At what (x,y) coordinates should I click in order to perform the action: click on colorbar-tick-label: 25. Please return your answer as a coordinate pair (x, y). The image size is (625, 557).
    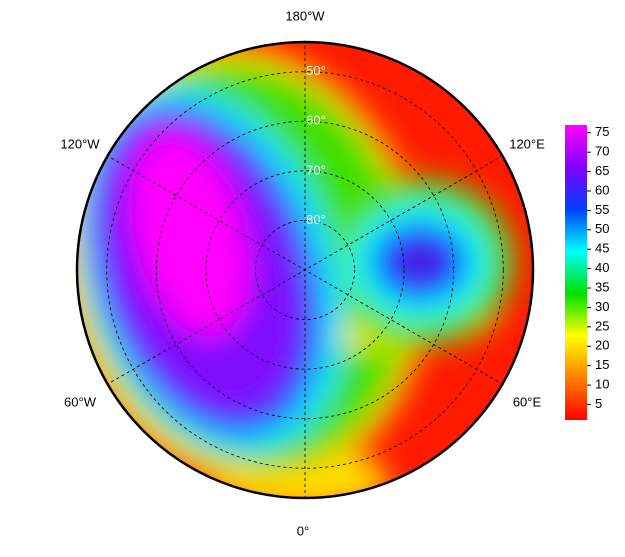
    Looking at the image, I should click on (602, 325).